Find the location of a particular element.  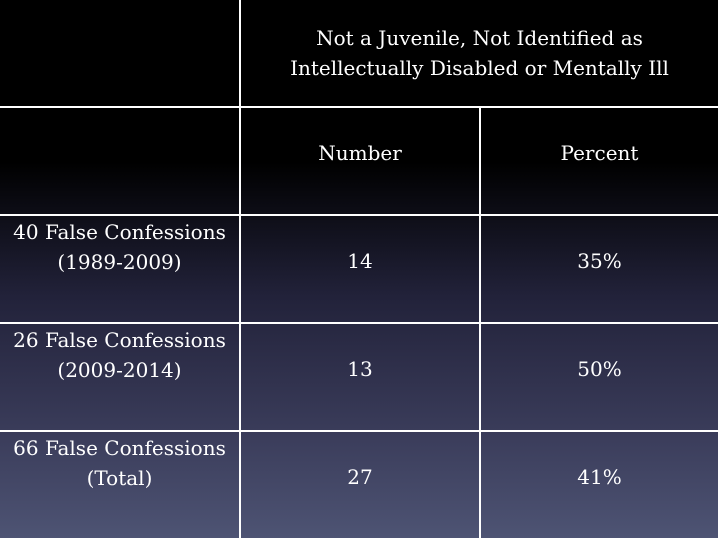

percent-value: 41% is located at coordinates (599, 477).